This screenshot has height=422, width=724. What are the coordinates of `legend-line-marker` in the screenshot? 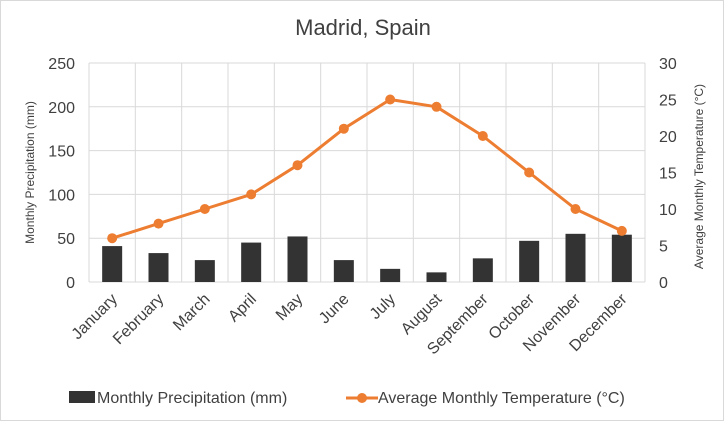 It's located at (362, 398).